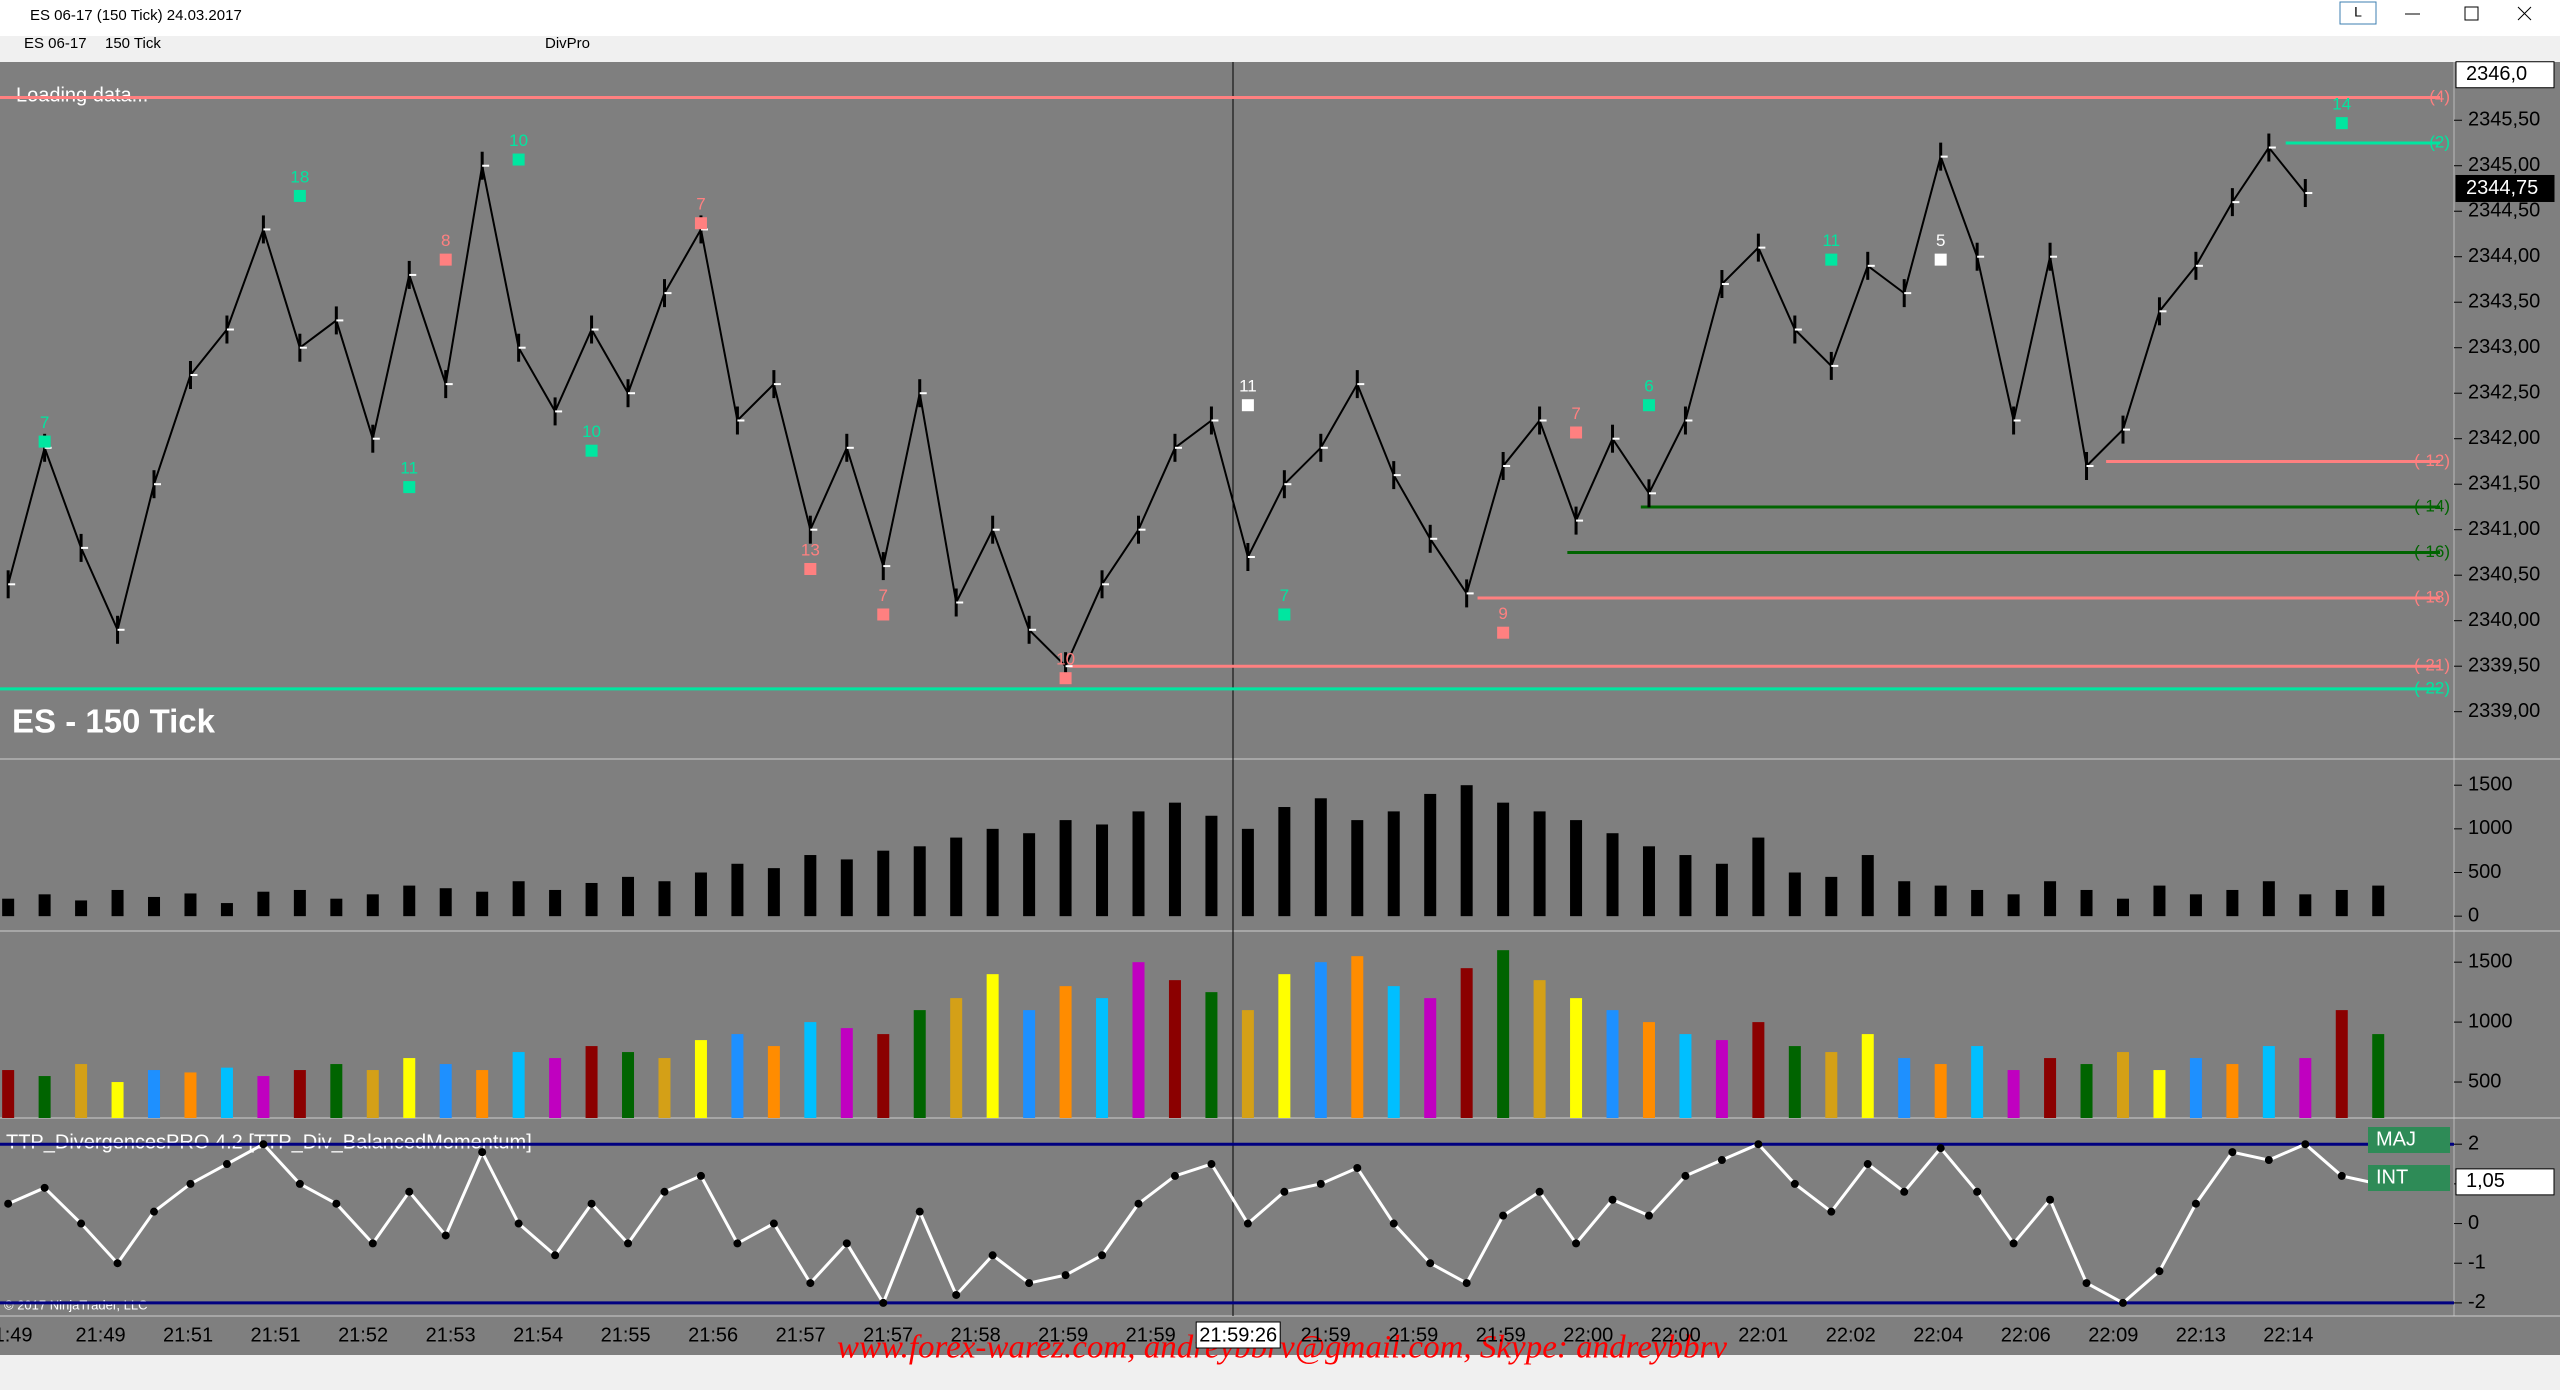 This screenshot has width=2560, height=1390. I want to click on y-tick-label: 2340,50, so click(2504, 574).